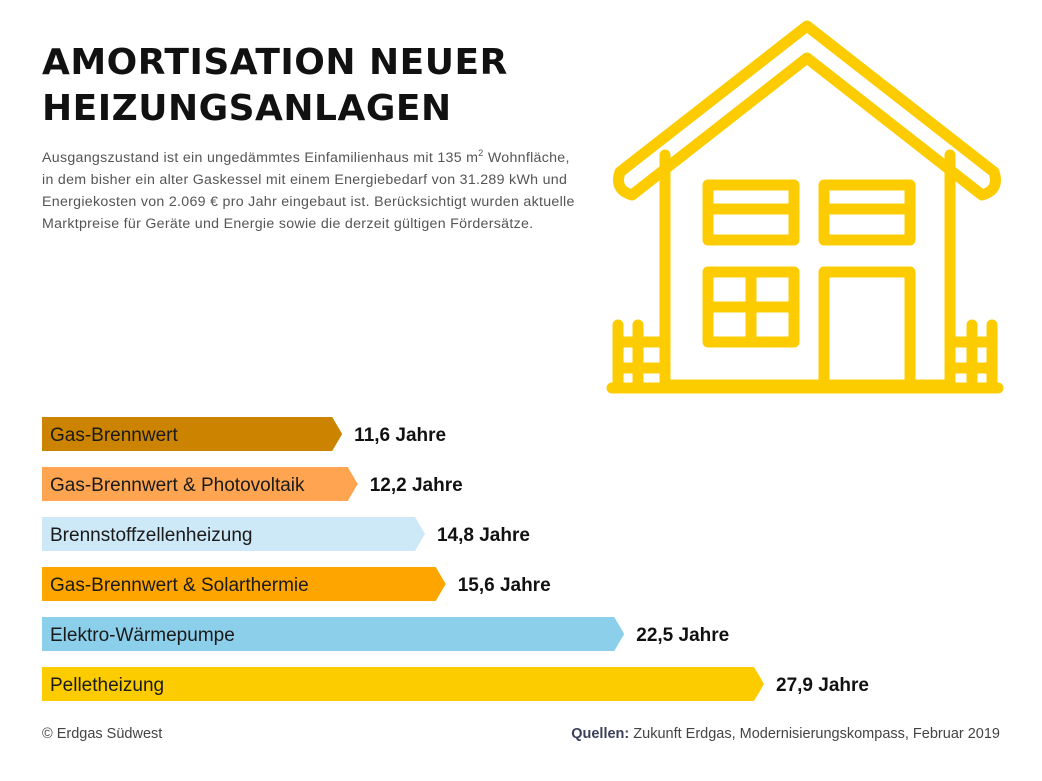 Image resolution: width=1042 pixels, height=781 pixels. What do you see at coordinates (179, 585) in the screenshot?
I see `bar-label-4: Gas-Brennwert & Solarthermie` at bounding box center [179, 585].